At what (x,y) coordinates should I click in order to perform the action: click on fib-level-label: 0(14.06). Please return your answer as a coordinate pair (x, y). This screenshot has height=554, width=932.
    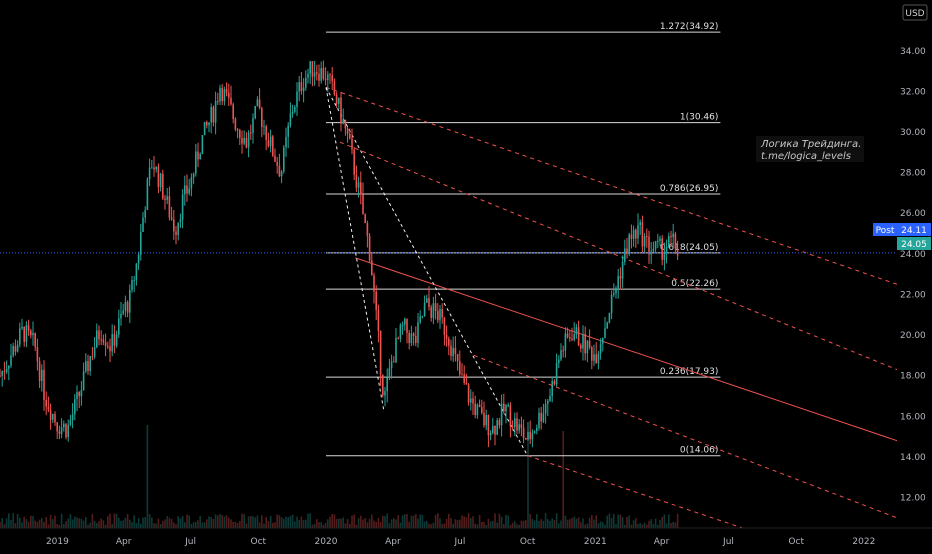
    Looking at the image, I should click on (699, 451).